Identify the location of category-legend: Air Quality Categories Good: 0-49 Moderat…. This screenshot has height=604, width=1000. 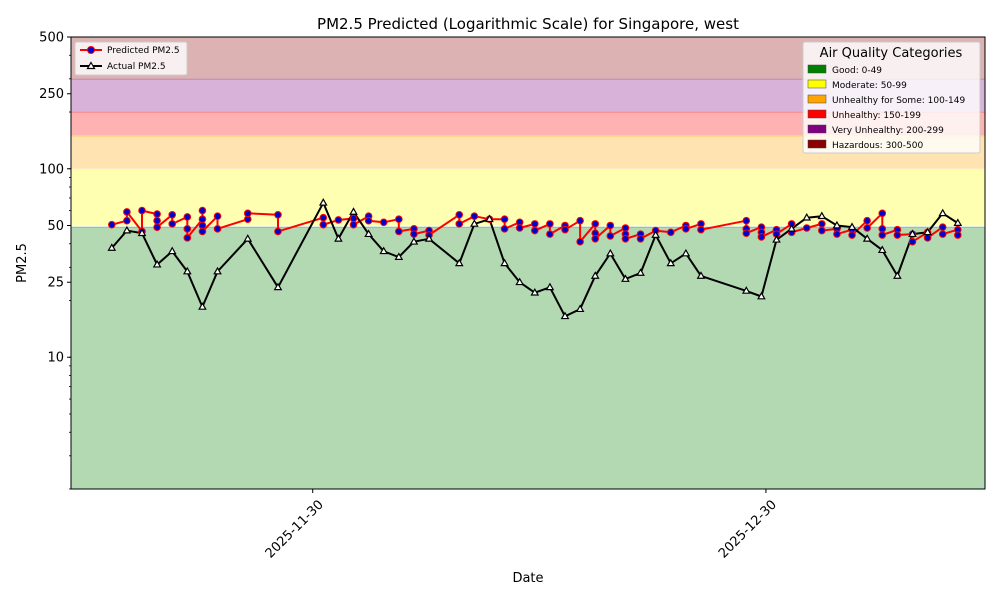
(891, 97).